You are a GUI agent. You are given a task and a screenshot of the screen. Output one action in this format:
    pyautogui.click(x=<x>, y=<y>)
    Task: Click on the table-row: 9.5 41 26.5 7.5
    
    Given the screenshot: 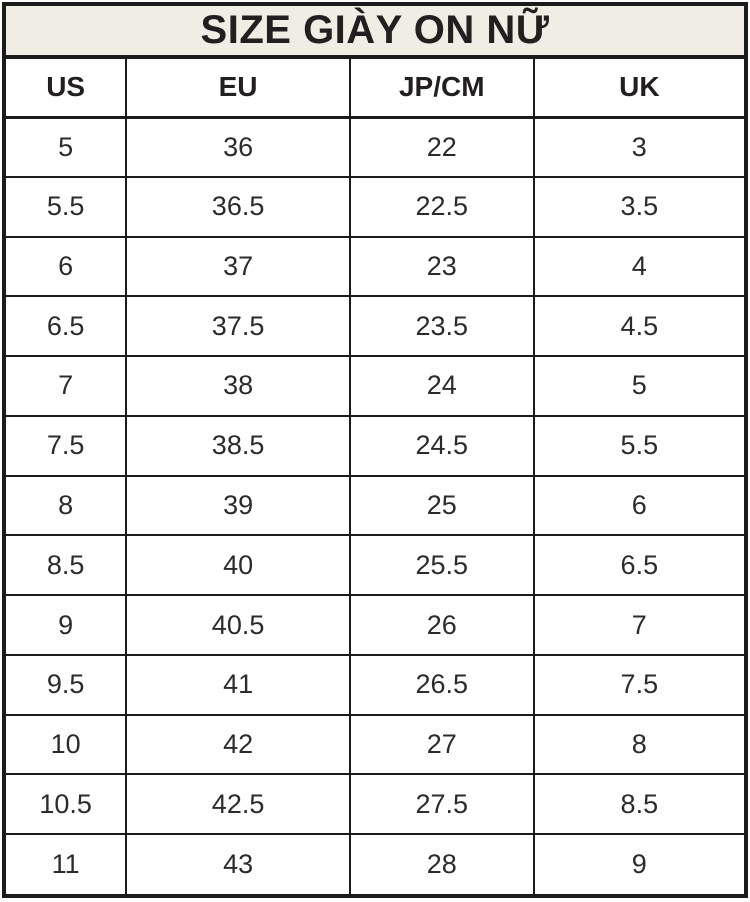 What is the action you would take?
    pyautogui.click(x=375, y=684)
    